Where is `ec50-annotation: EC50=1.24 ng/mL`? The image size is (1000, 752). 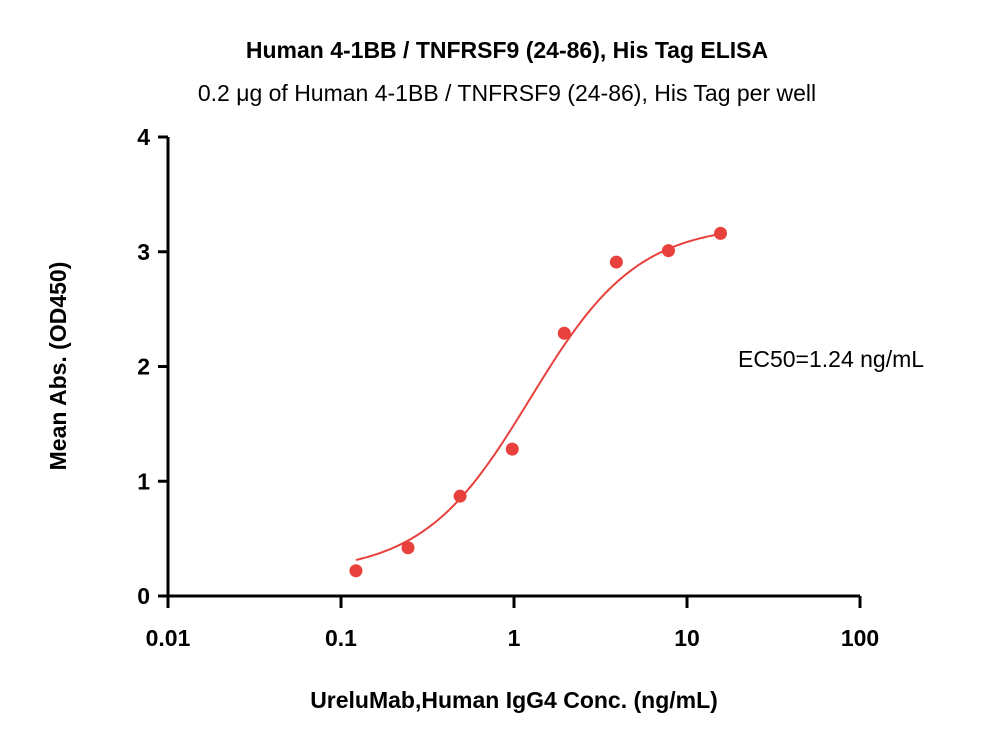
ec50-annotation: EC50=1.24 ng/mL is located at coordinates (831, 359).